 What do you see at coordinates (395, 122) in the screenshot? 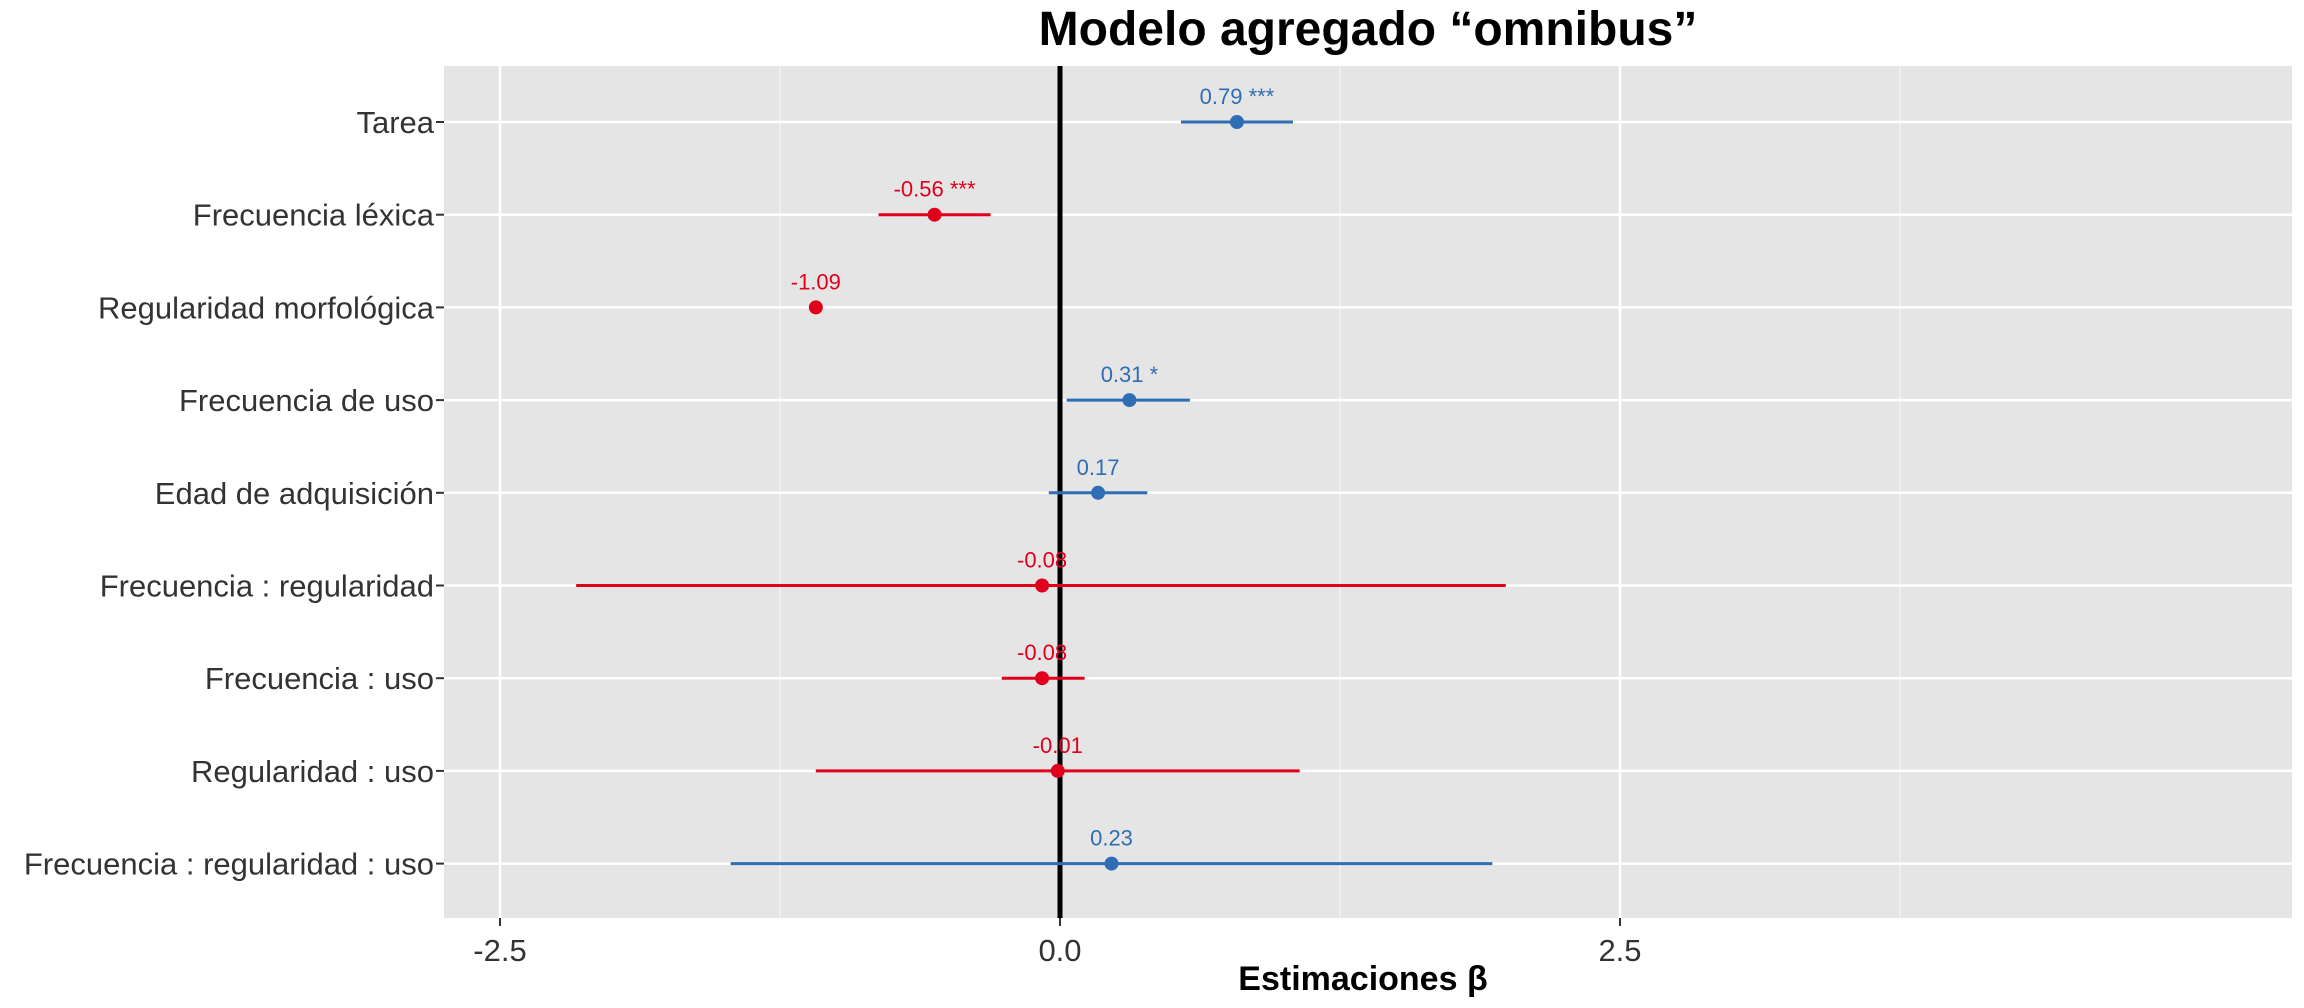
I see `y-tick-label: Tarea` at bounding box center [395, 122].